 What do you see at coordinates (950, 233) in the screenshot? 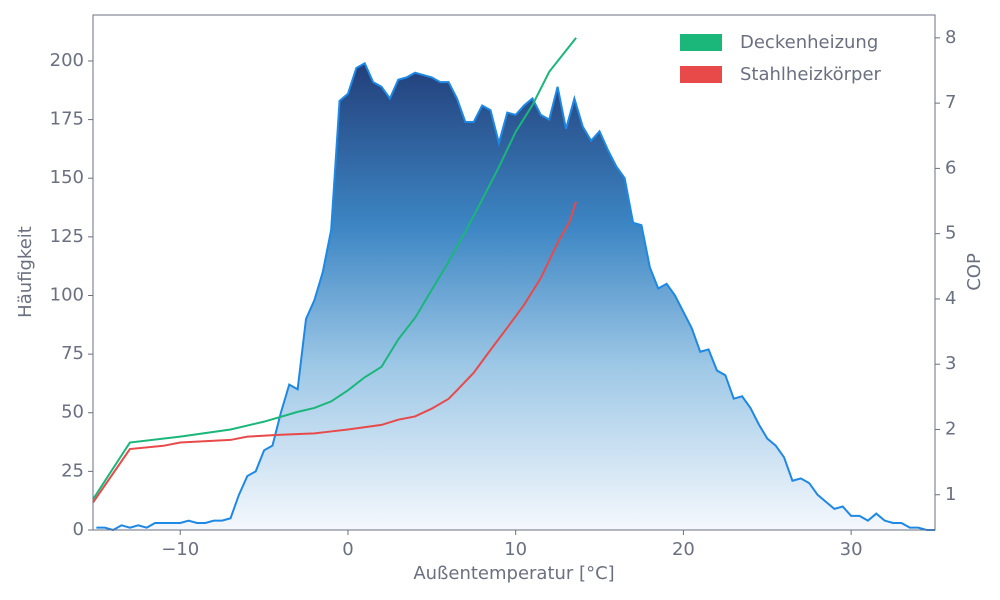
I see `y2-tick-label: 5` at bounding box center [950, 233].